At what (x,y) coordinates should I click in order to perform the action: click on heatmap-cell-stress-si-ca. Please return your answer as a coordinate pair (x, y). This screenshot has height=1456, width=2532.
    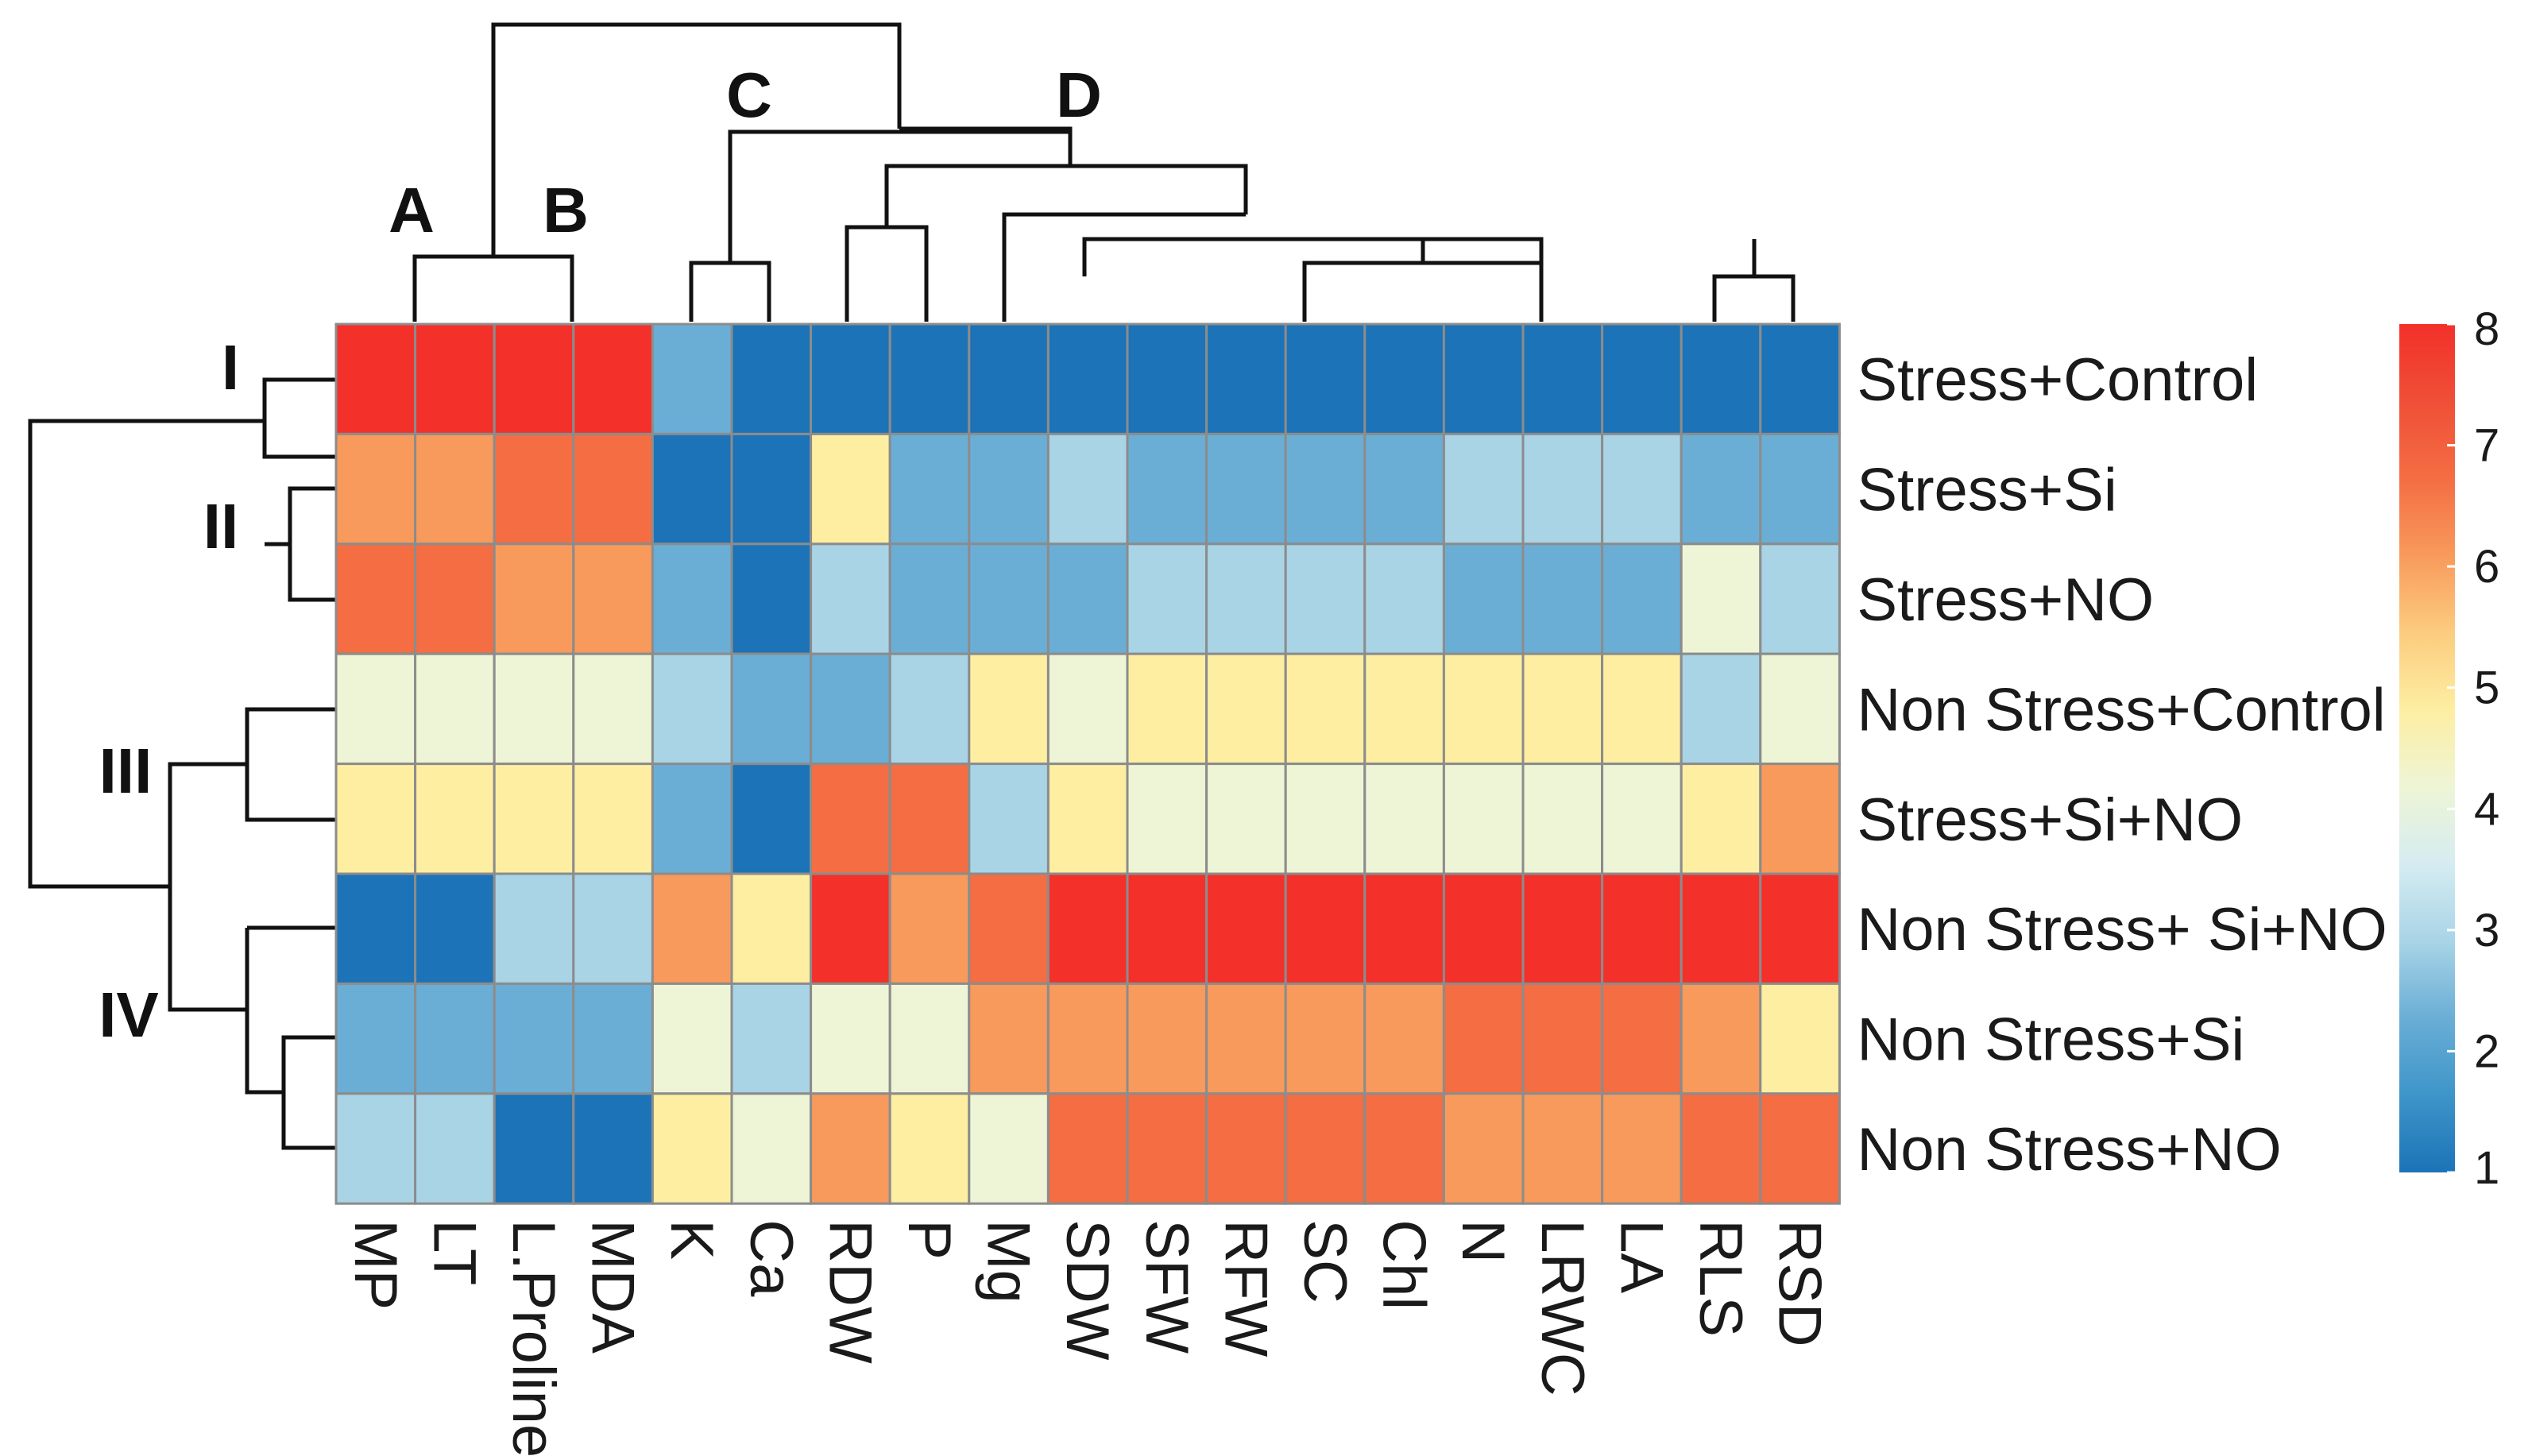
    Looking at the image, I should click on (771, 489).